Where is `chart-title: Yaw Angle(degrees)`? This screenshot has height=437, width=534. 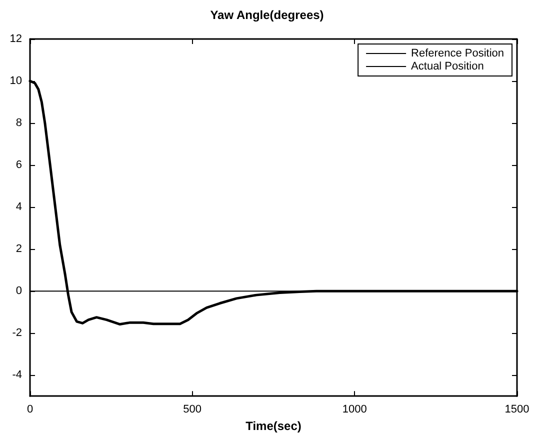 chart-title: Yaw Angle(degrees) is located at coordinates (267, 15).